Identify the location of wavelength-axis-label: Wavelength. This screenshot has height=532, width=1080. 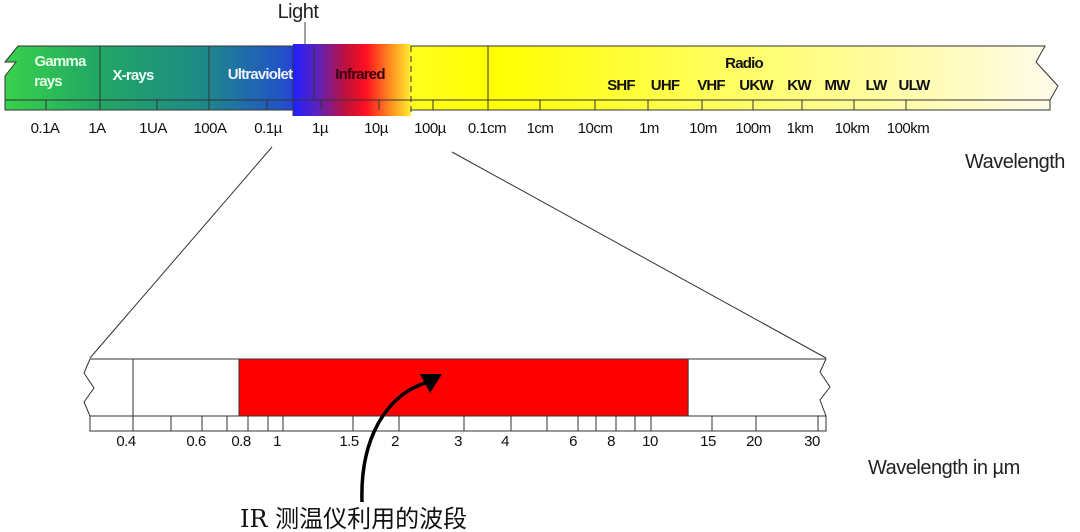
(1015, 162).